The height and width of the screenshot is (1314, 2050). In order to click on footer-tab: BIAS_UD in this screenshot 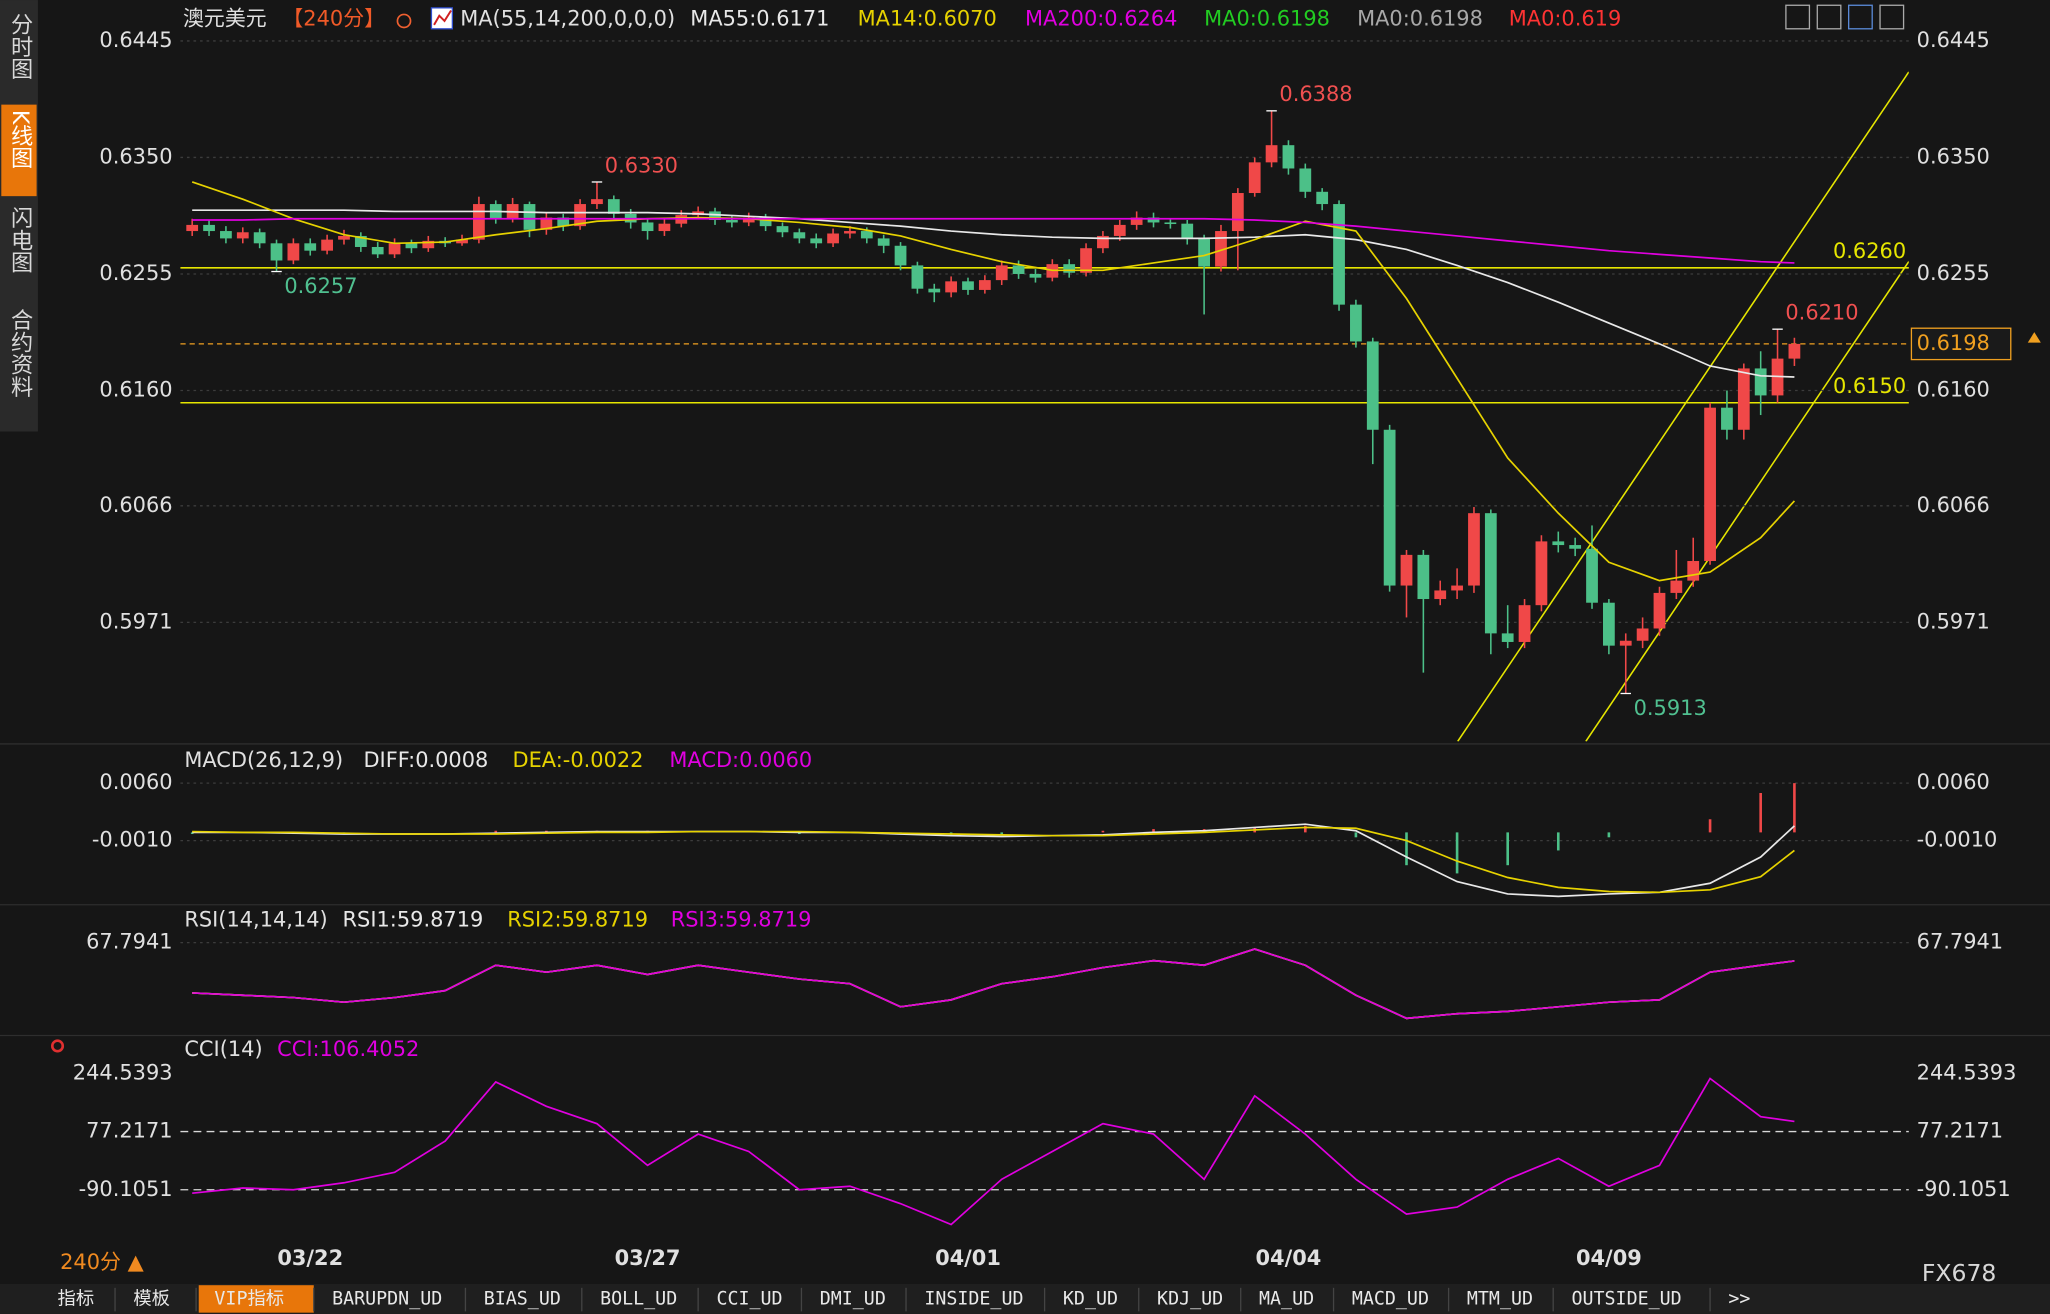, I will do `click(522, 1299)`.